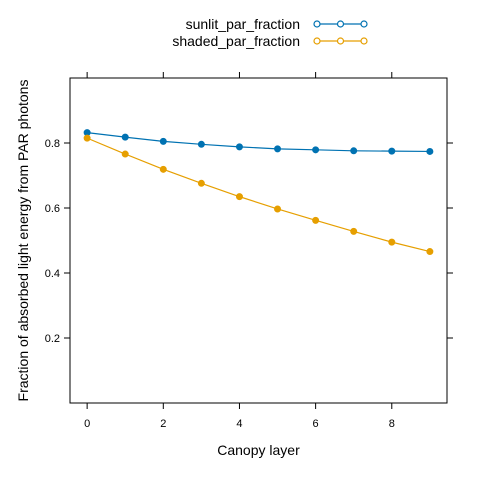  I want to click on y-tick-label: 0.2, so click(52, 339).